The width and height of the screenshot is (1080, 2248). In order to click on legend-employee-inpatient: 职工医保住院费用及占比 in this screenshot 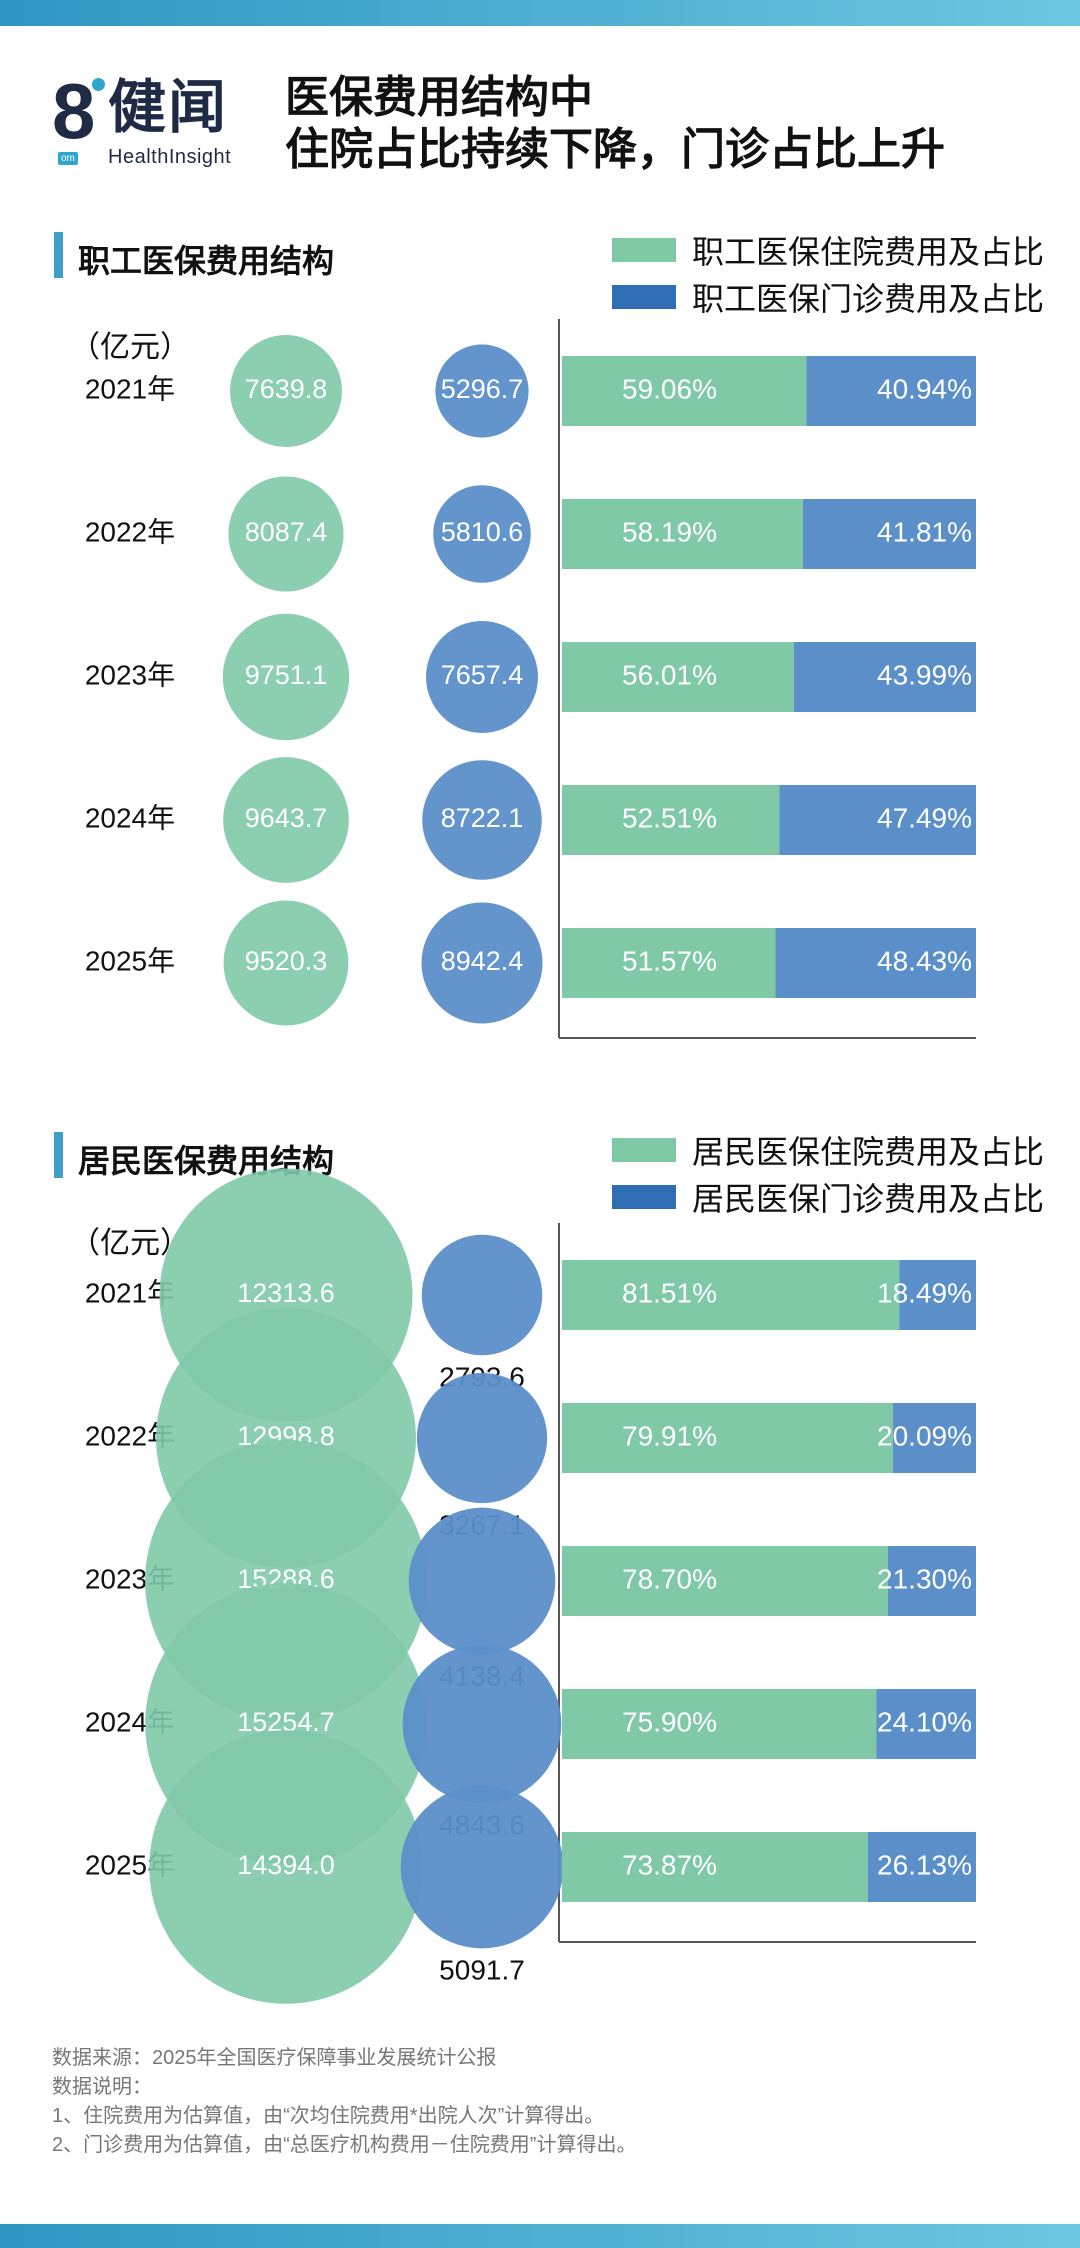, I will do `click(828, 251)`.